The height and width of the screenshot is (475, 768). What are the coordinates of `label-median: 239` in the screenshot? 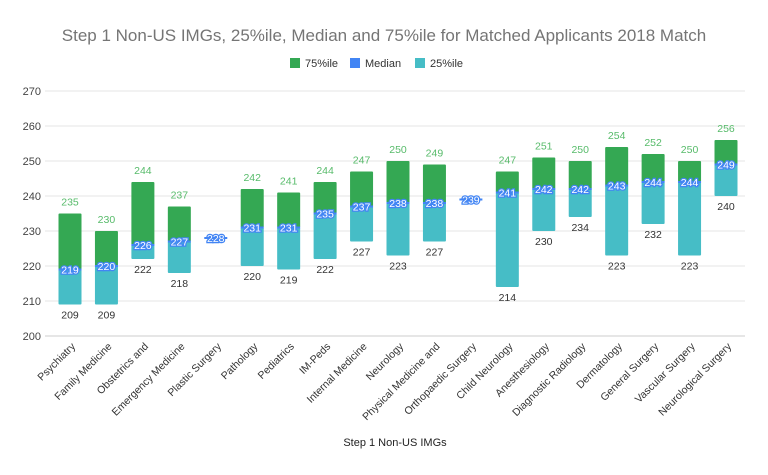 It's located at (471, 201).